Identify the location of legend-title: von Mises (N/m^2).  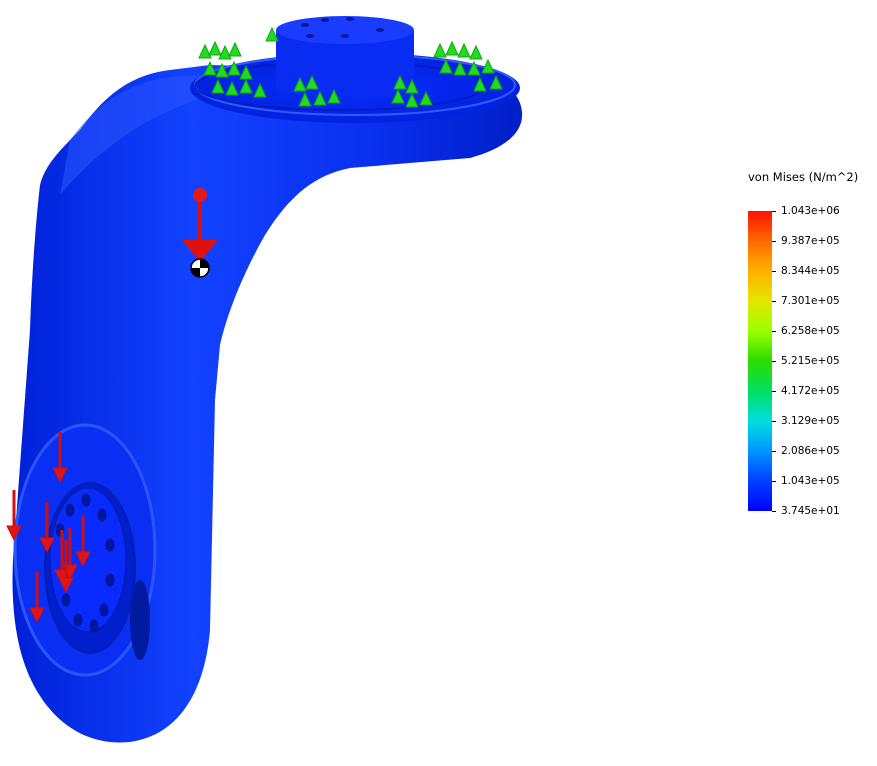
(803, 177).